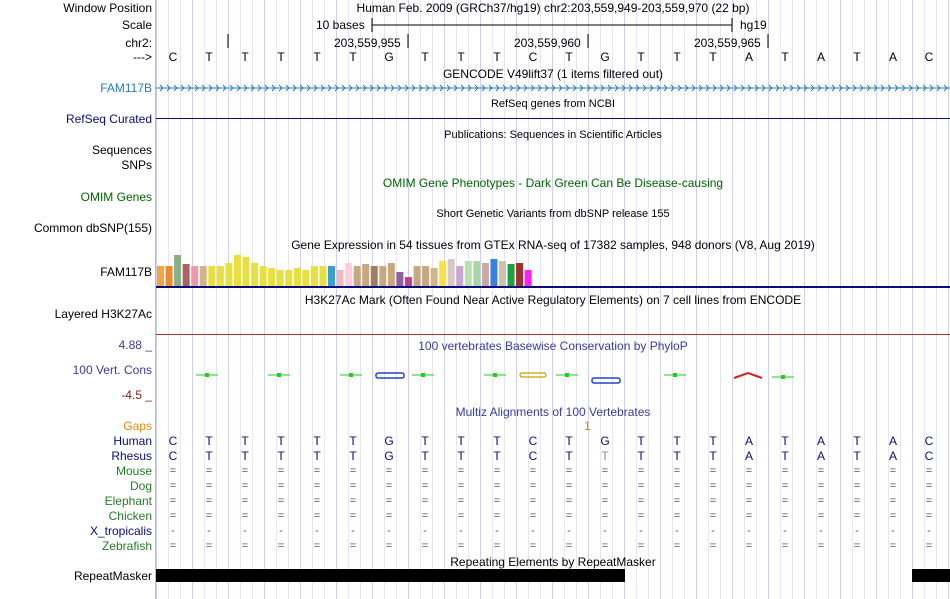 Image resolution: width=950 pixels, height=599 pixels. Describe the element at coordinates (130, 516) in the screenshot. I see `species-label-chicken: Chicken` at that location.